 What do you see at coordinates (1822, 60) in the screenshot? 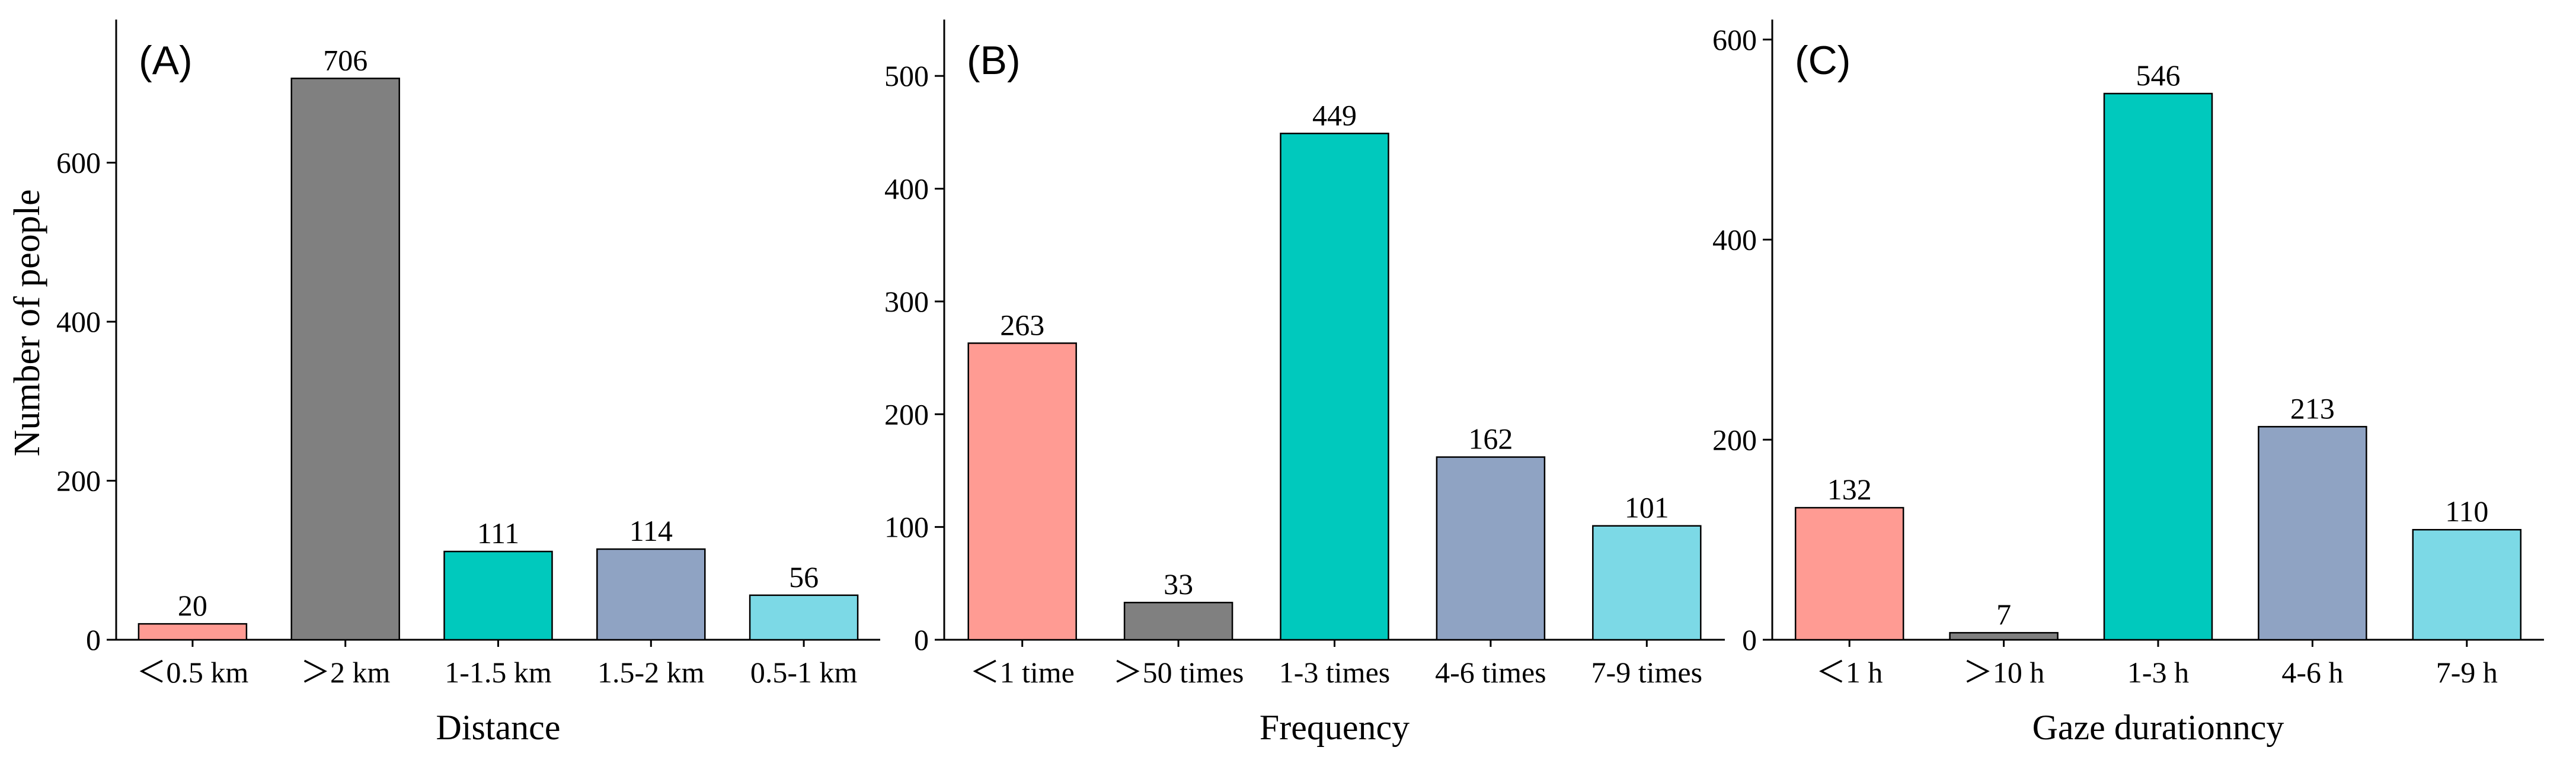
I see `panel-label: (C)` at bounding box center [1822, 60].